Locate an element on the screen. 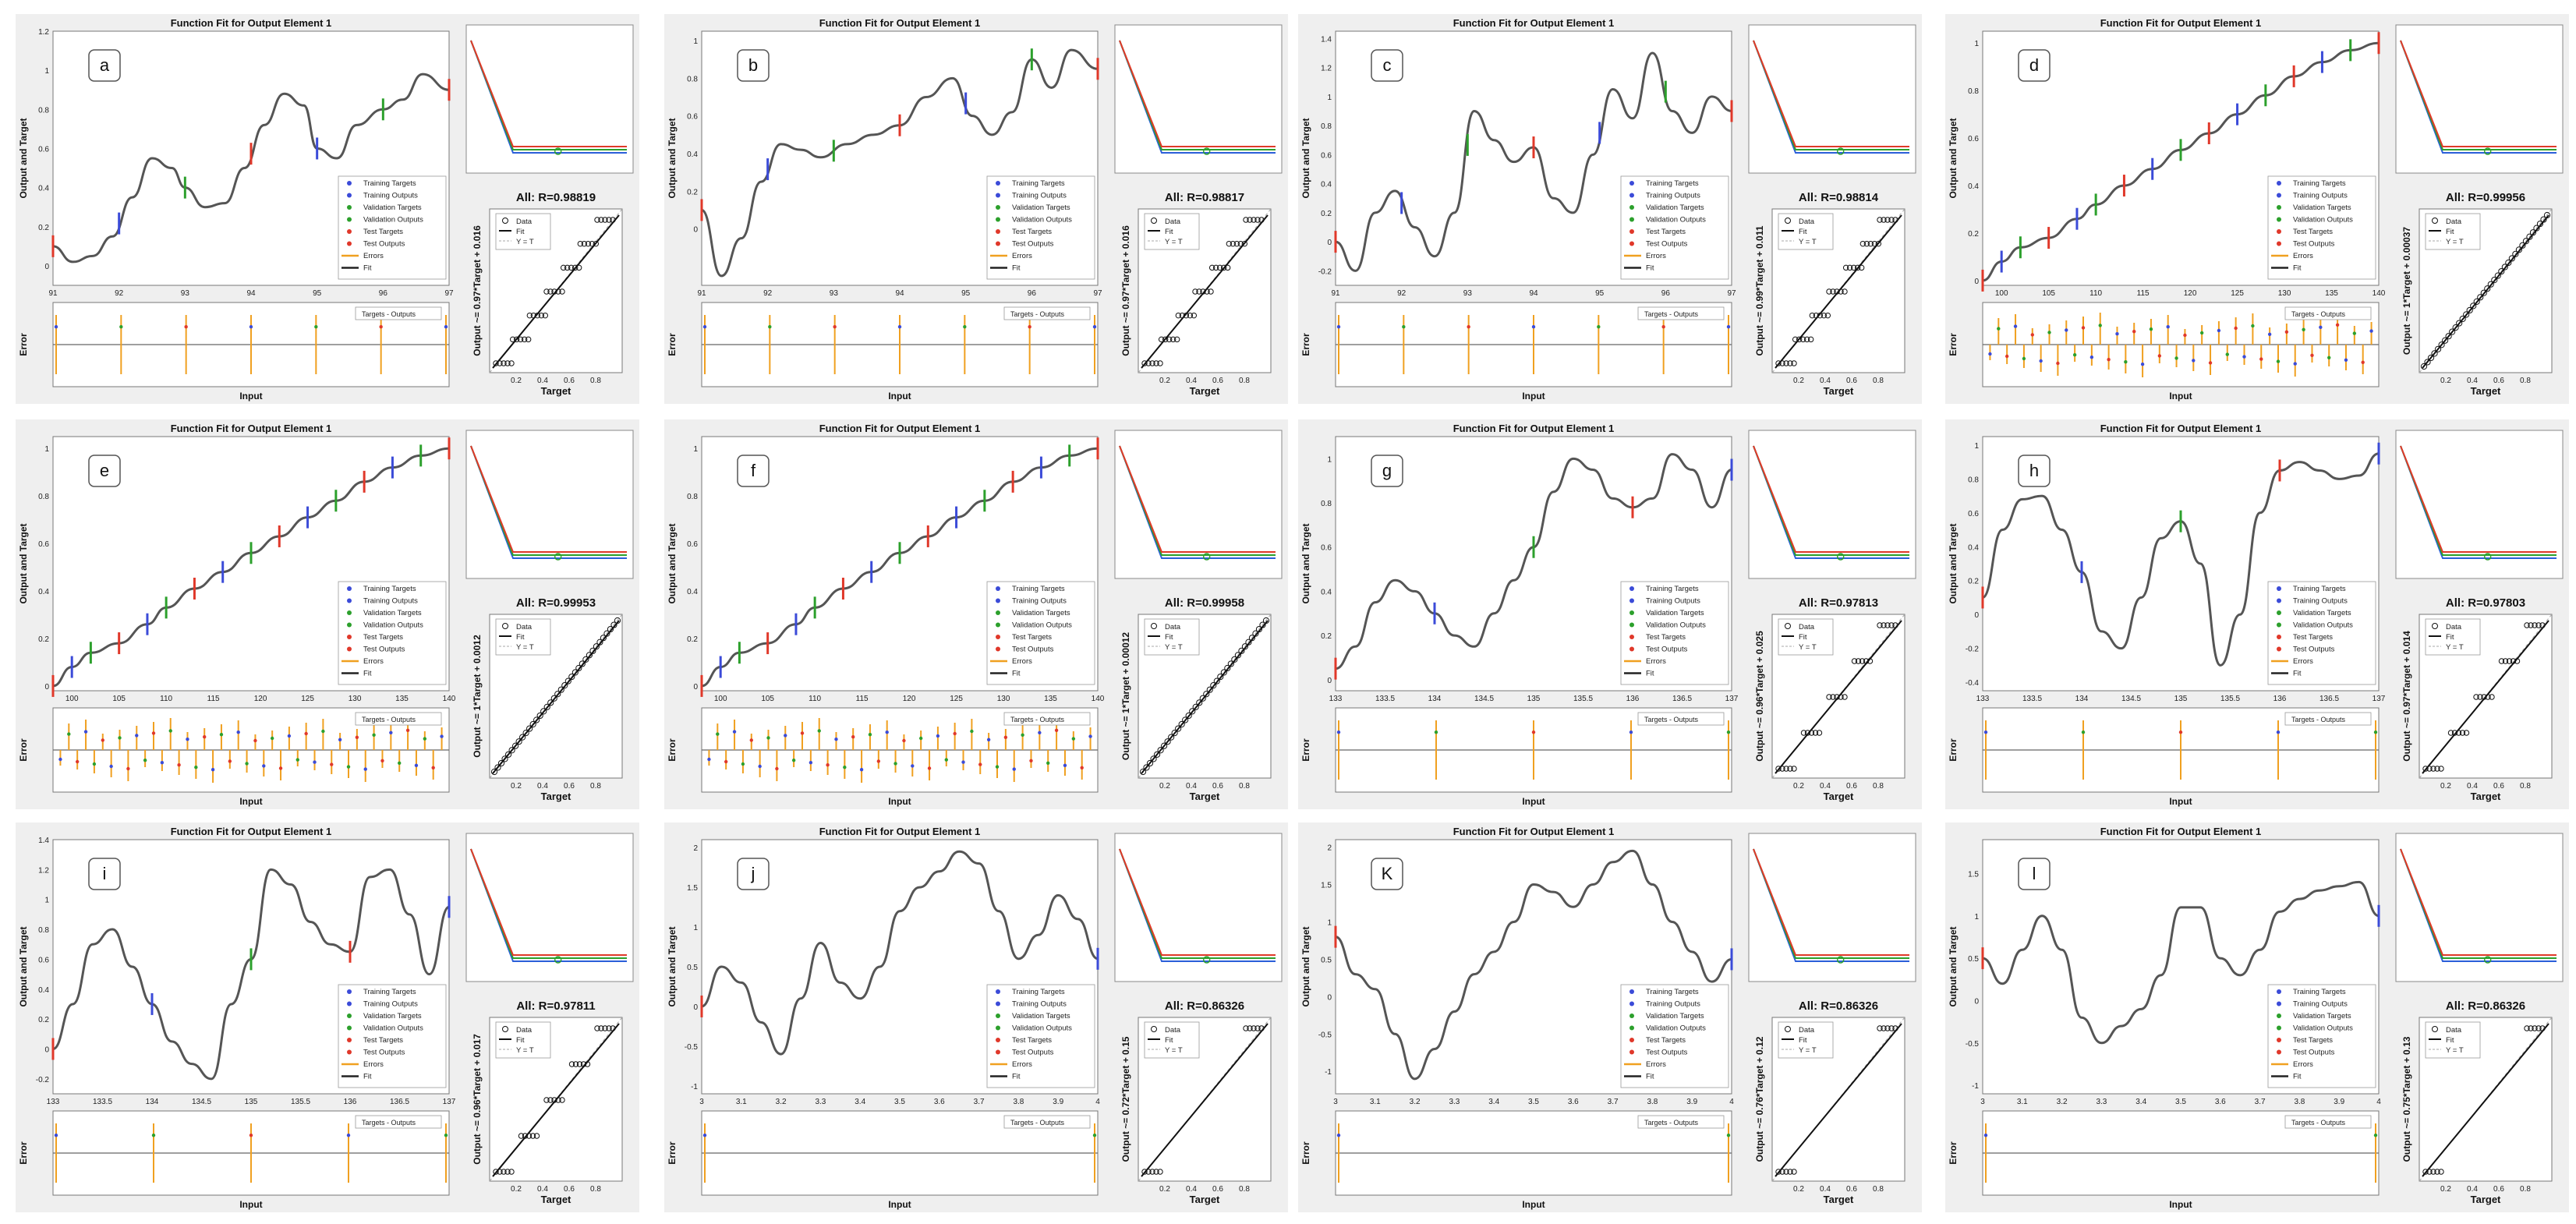 The image size is (2576, 1224). error-legend is located at coordinates (1681, 1122).